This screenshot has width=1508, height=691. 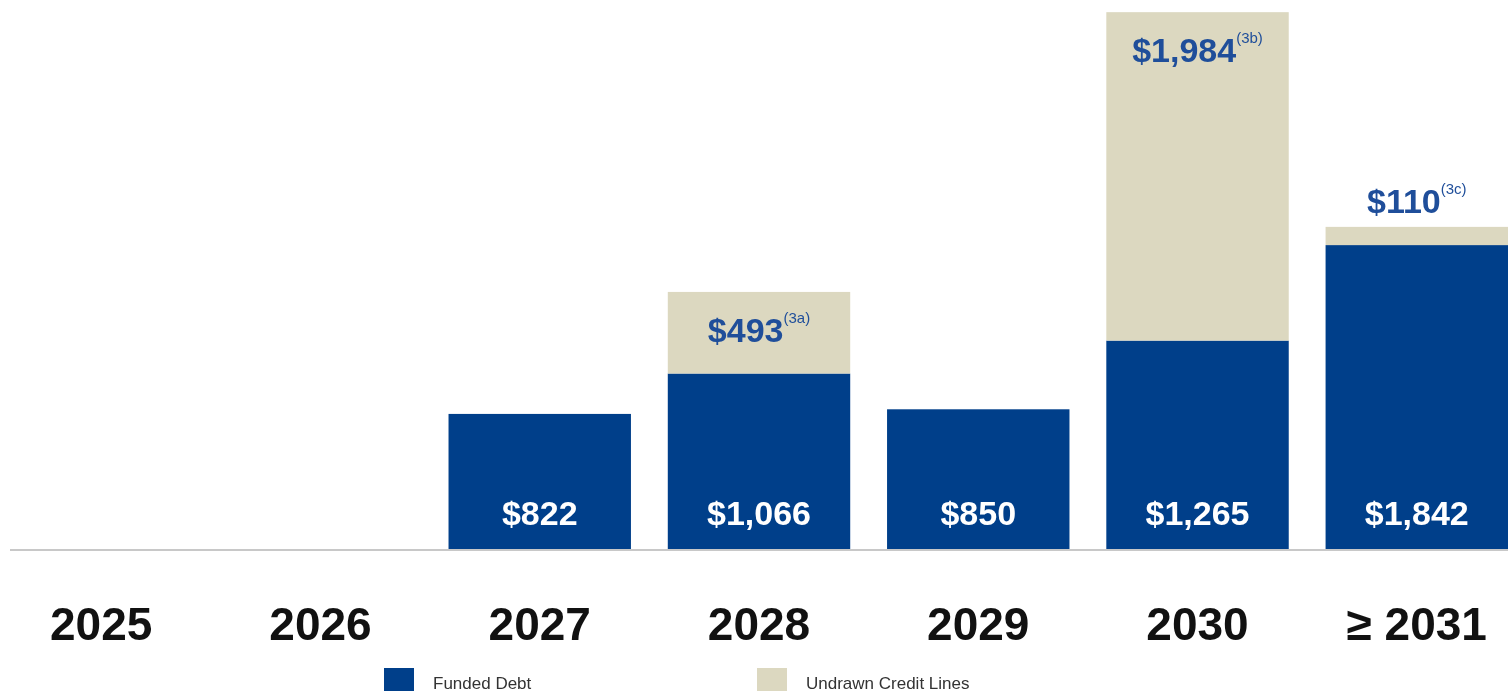 I want to click on data-label: $822, so click(x=539, y=513).